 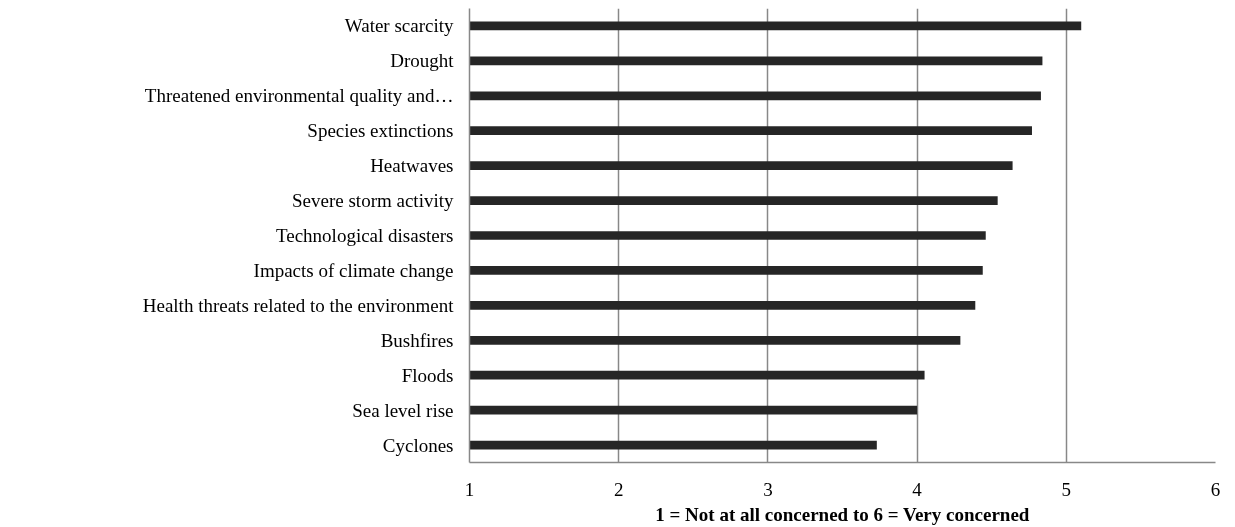 What do you see at coordinates (380, 131) in the screenshot?
I see `y-tick-label: Species extinctions` at bounding box center [380, 131].